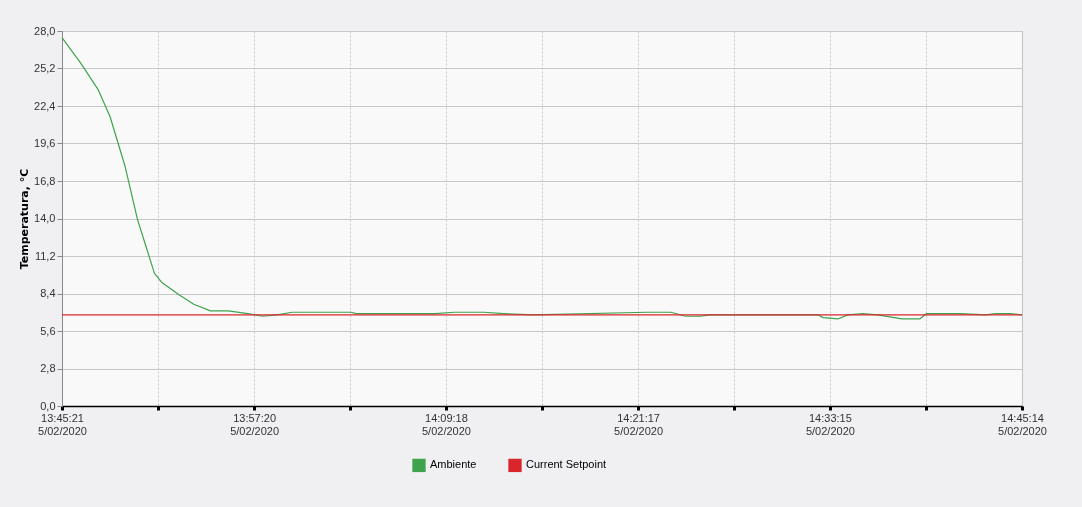 The image size is (1082, 507). What do you see at coordinates (255, 424) in the screenshot?
I see `x-tick-label: 13:57:20 5/02/2020` at bounding box center [255, 424].